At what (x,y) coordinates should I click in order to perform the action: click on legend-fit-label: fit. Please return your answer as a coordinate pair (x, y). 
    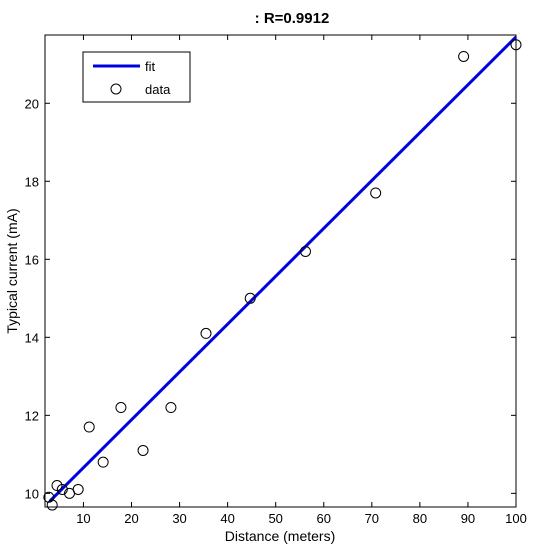
    Looking at the image, I should click on (150, 66).